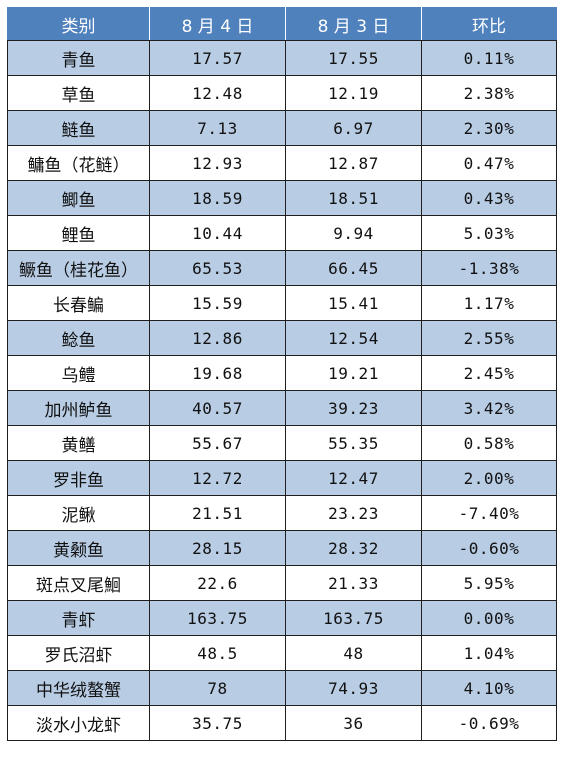 The image size is (562, 766). I want to click on aug-3-price-cell: 48, so click(353, 653).